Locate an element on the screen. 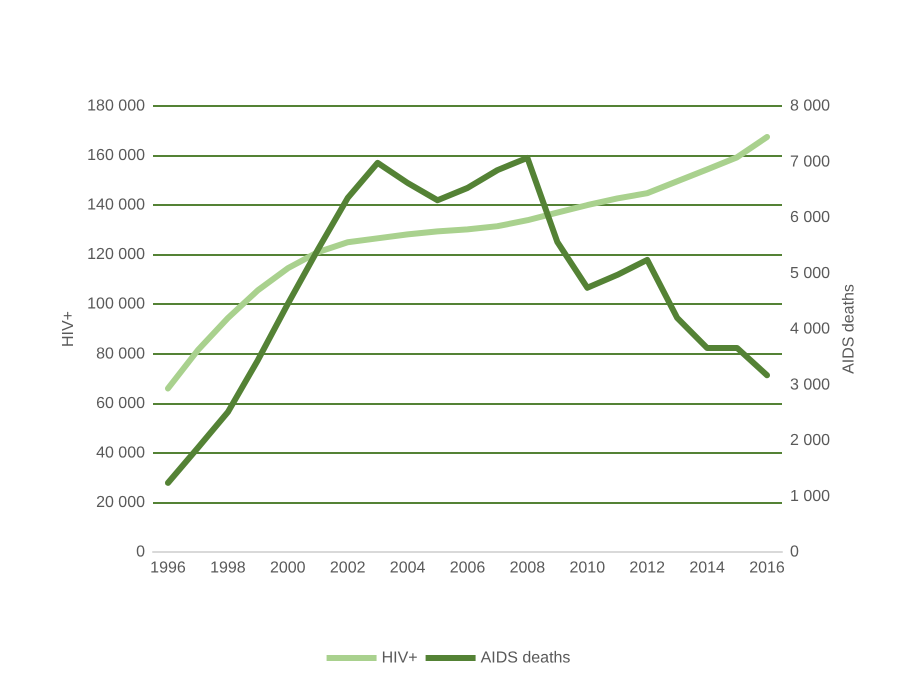 The image size is (897, 691). y-tick-label: 160 000 is located at coordinates (116, 155).